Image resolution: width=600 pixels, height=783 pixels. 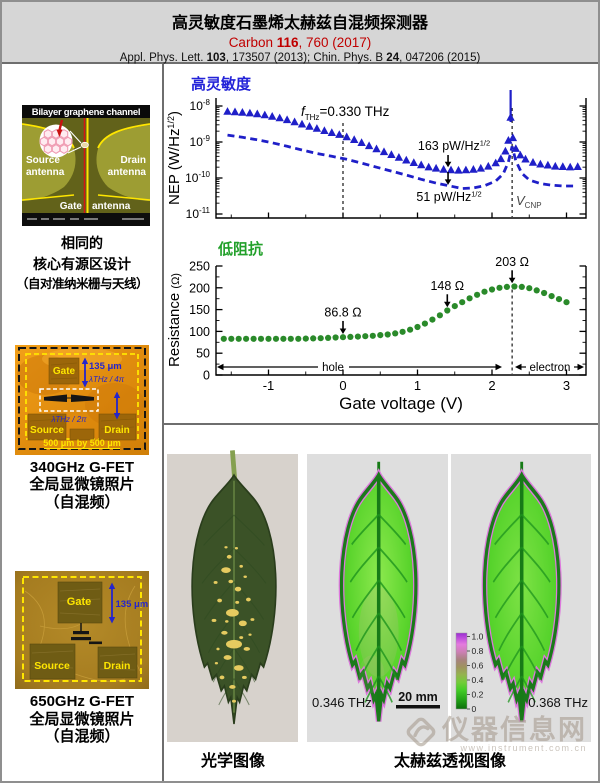 I want to click on svg-text: 100, so click(x=199, y=332).